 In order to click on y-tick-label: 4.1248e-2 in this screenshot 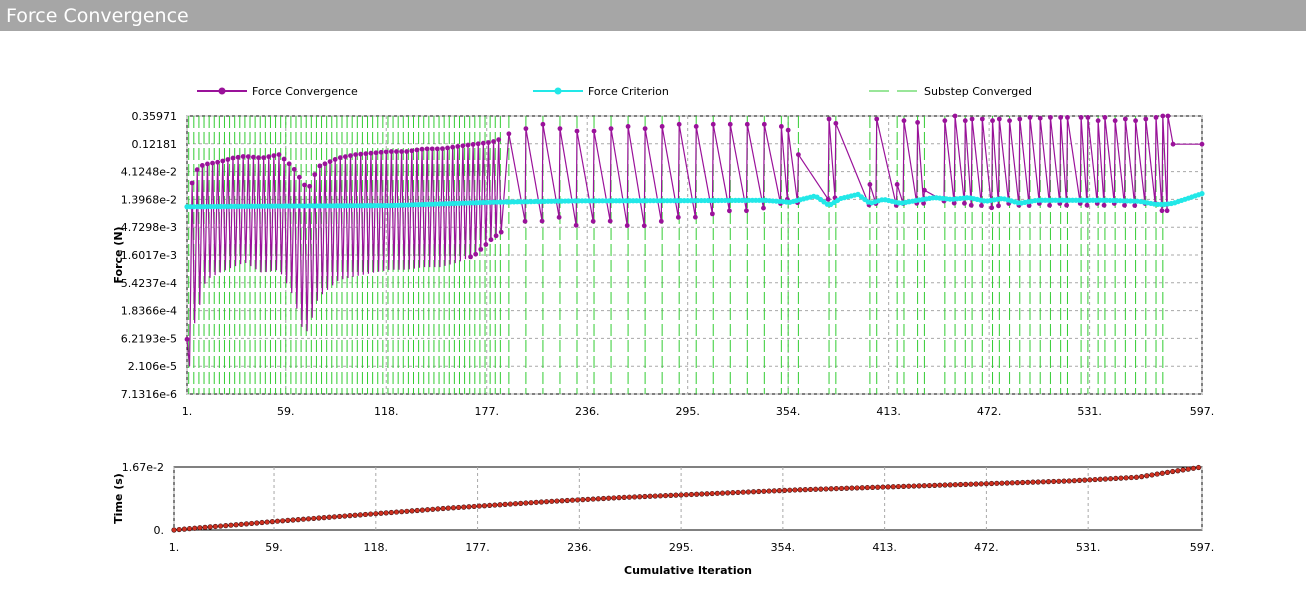, I will do `click(149, 172)`.